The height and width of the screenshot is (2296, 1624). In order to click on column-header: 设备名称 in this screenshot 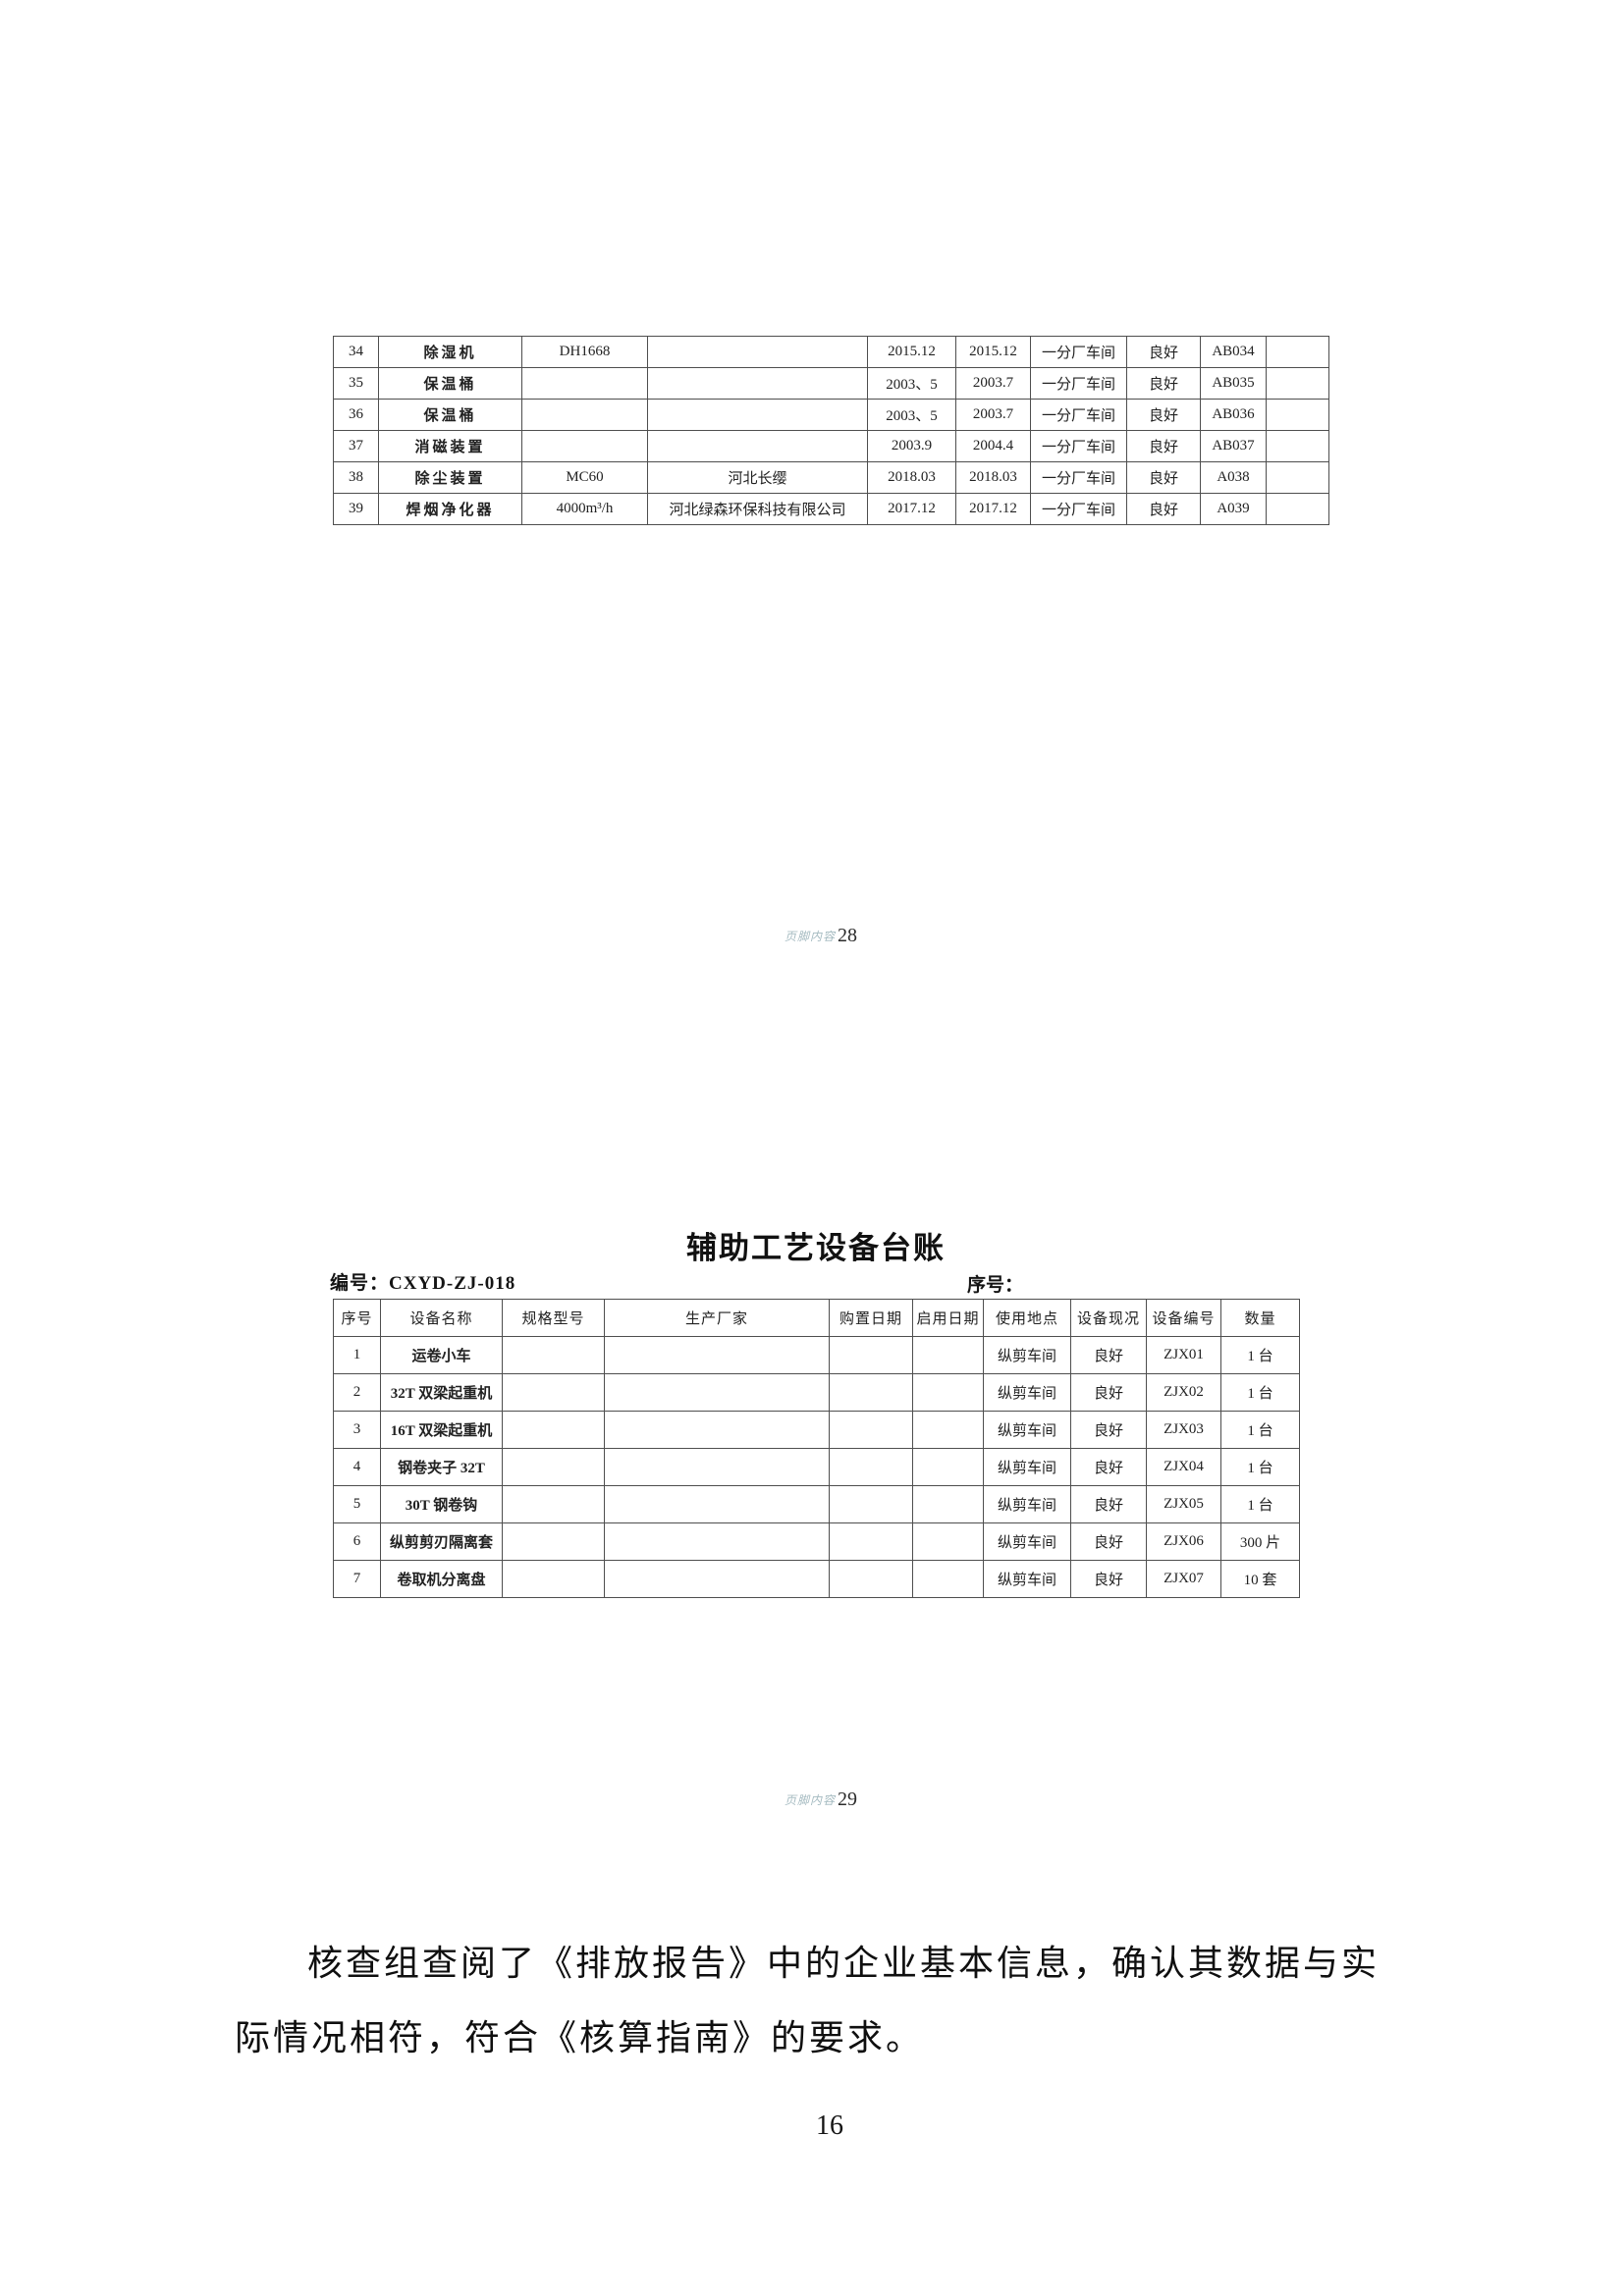, I will do `click(441, 1318)`.